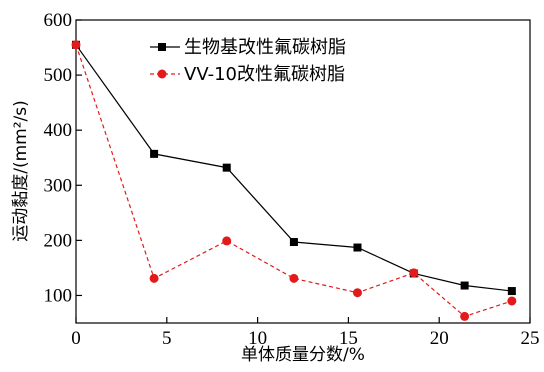  Describe the element at coordinates (264, 74) in the screenshot. I see `legend-label-2: VV-10改性氟碳树脂` at that location.